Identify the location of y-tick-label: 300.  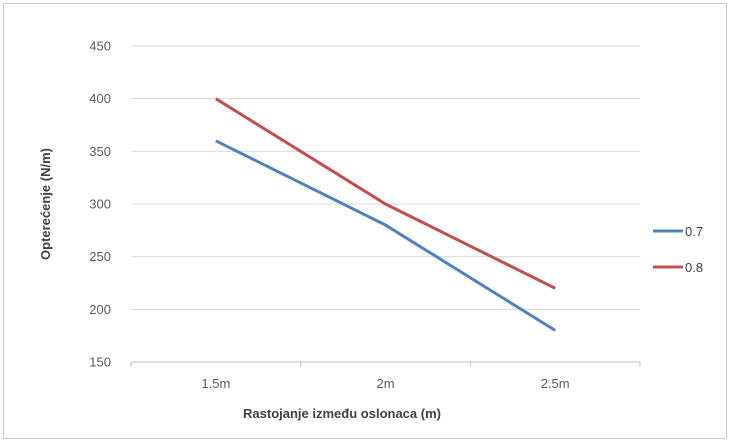
(100, 204).